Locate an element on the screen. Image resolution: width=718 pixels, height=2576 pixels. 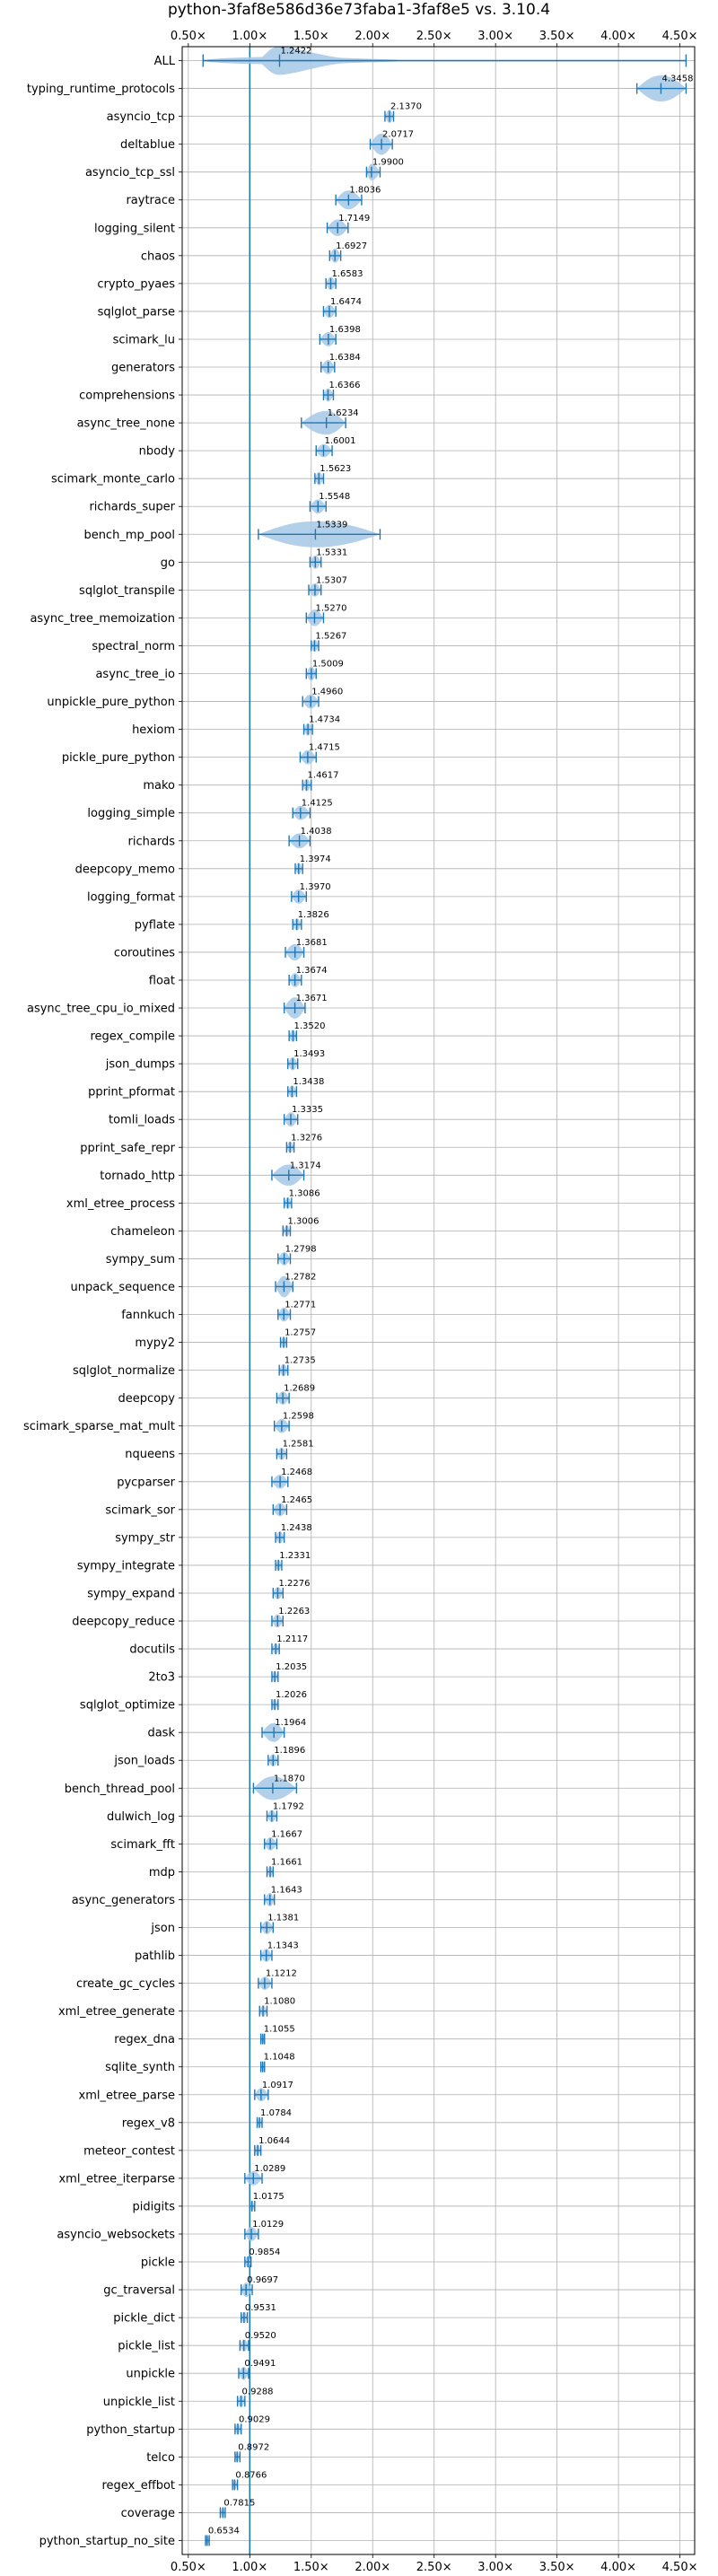
y-tick-label: richards_super is located at coordinates (132, 507).